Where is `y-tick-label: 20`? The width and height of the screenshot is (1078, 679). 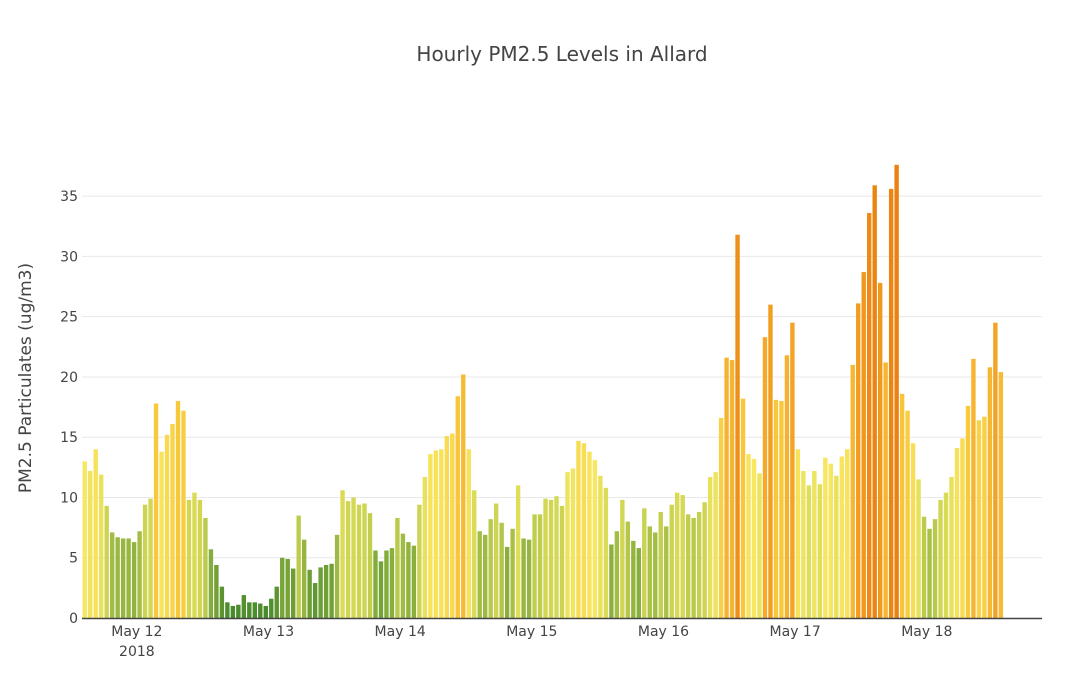 y-tick-label: 20 is located at coordinates (69, 378).